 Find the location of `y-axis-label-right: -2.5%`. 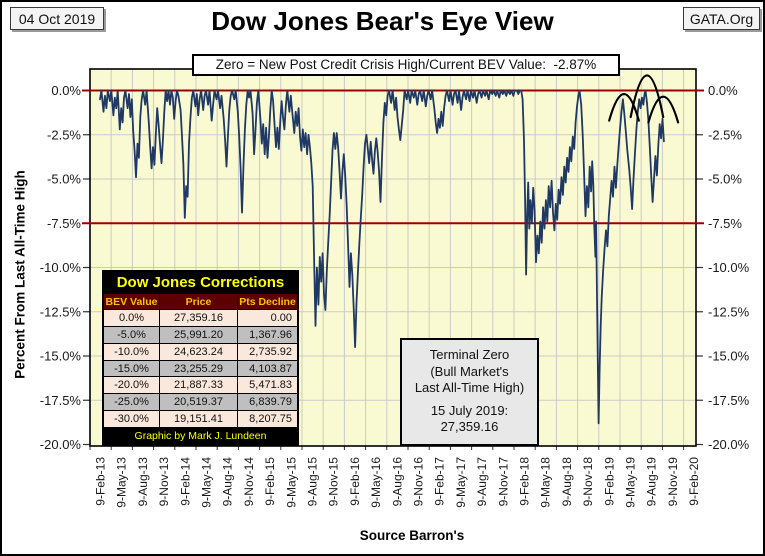

y-axis-label-right: -2.5% is located at coordinates (725, 134).